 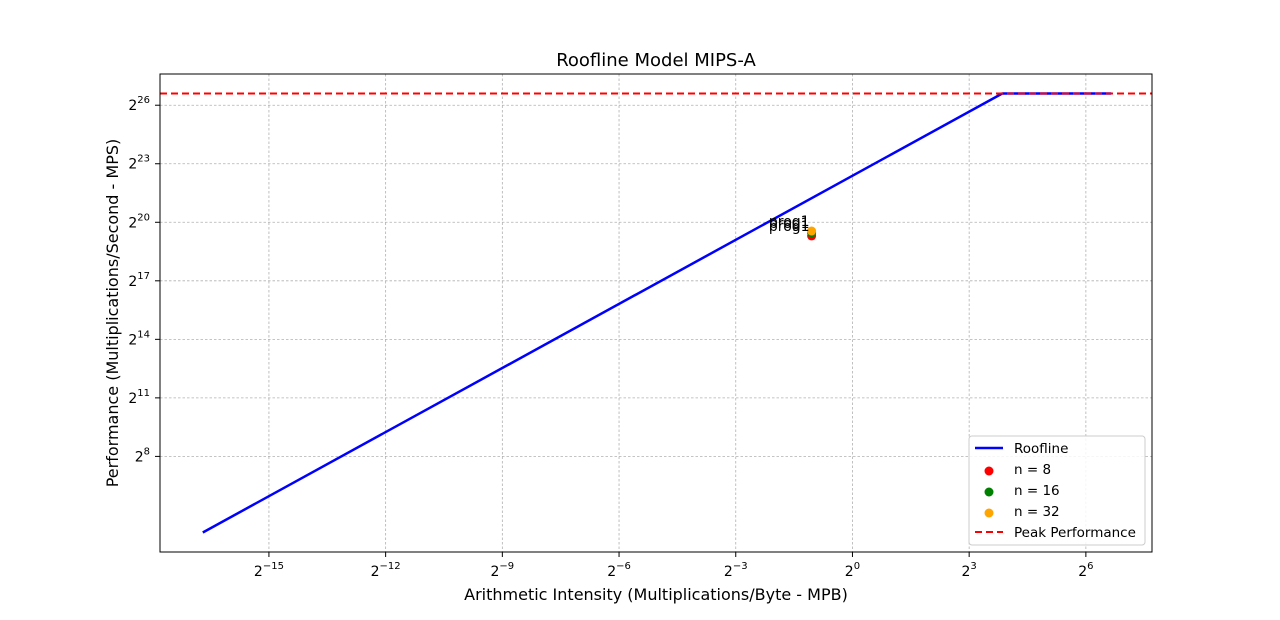 What do you see at coordinates (1041, 449) in the screenshot?
I see `legend-label: Roofline` at bounding box center [1041, 449].